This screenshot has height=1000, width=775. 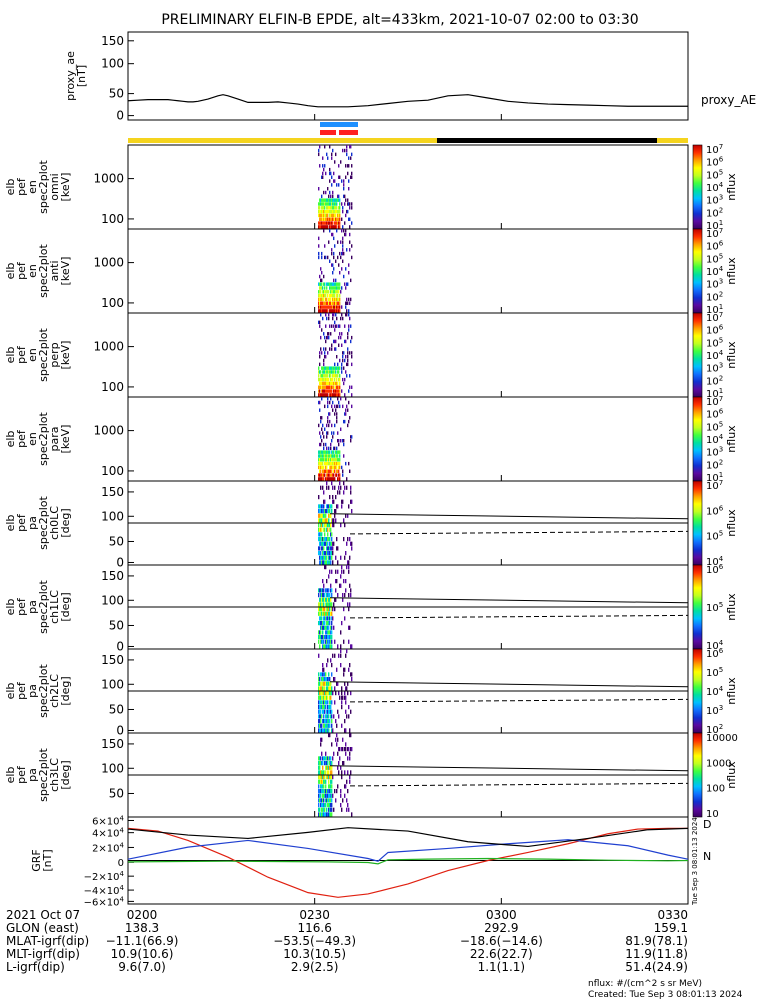 What do you see at coordinates (32, 691) in the screenshot?
I see `ylabel-line: pa` at bounding box center [32, 691].